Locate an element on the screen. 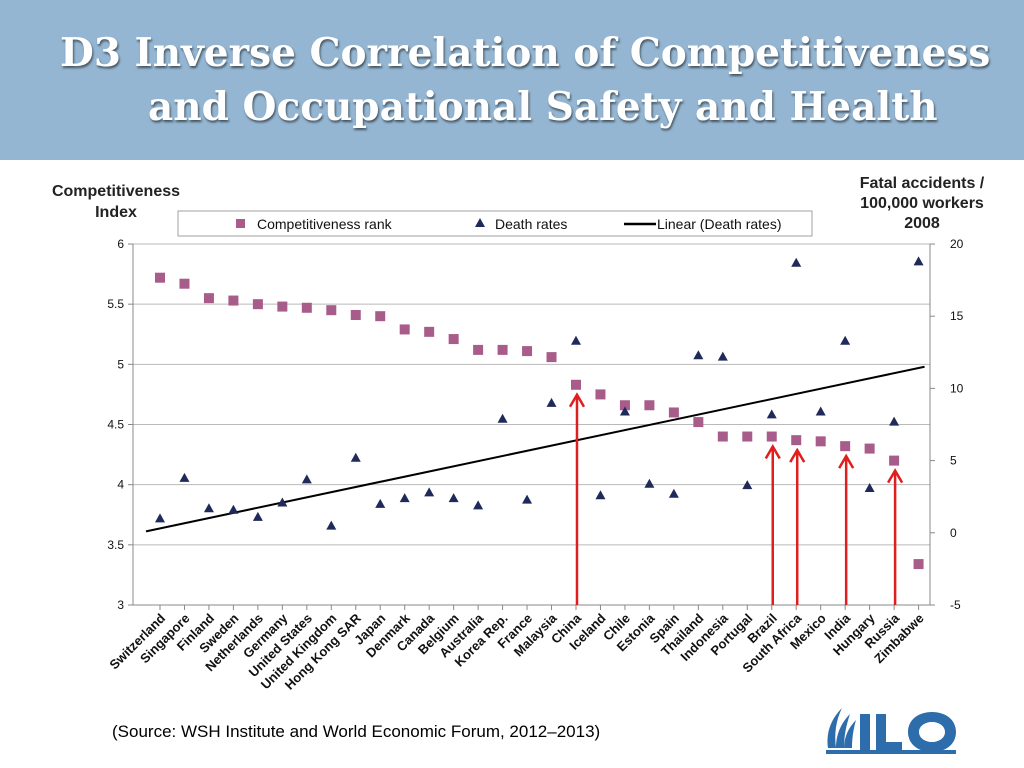 Image resolution: width=1024 pixels, height=768 pixels. legend-square-marker is located at coordinates (240, 223).